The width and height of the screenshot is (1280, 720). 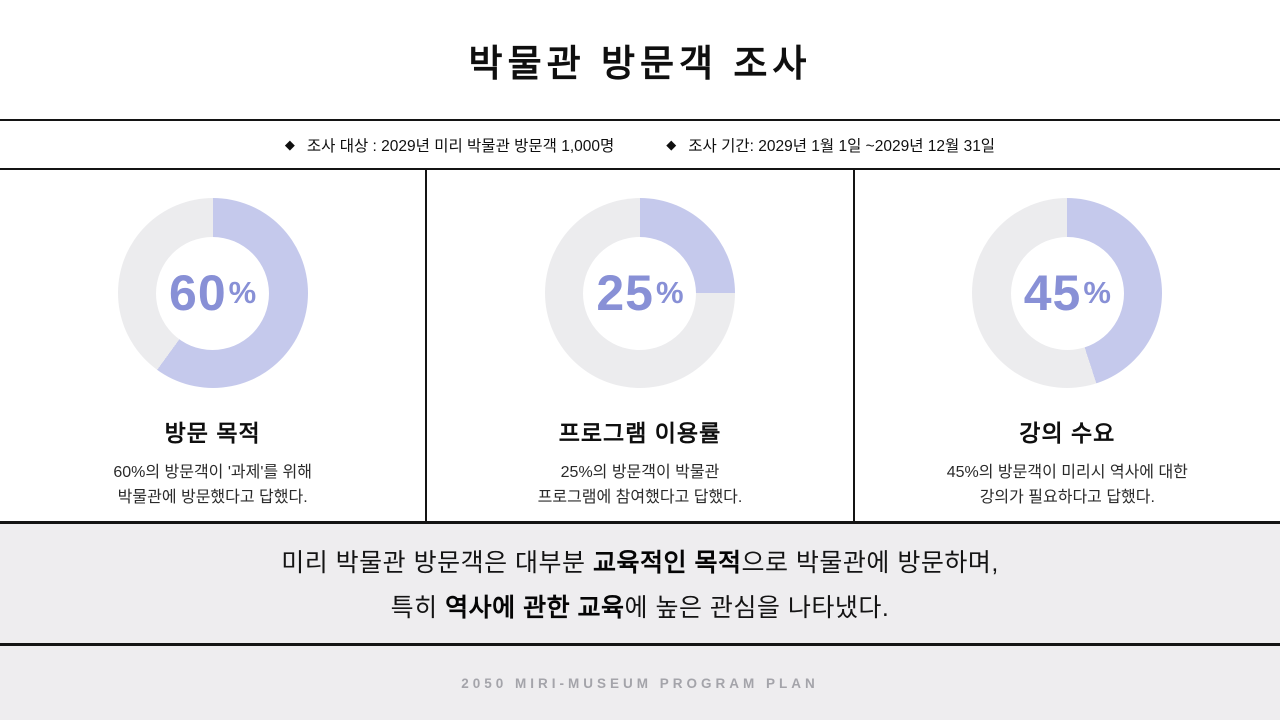 I want to click on summary-line-1-bold: 교육적인 목적, so click(x=667, y=563).